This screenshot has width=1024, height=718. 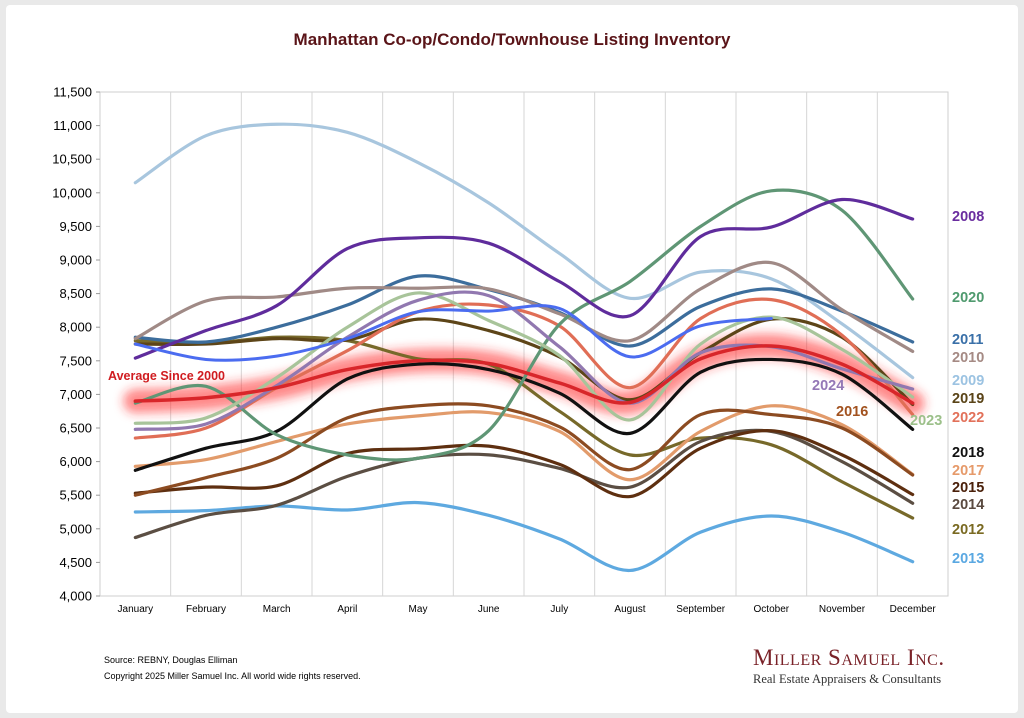 What do you see at coordinates (206, 609) in the screenshot?
I see `x-tick-label: February` at bounding box center [206, 609].